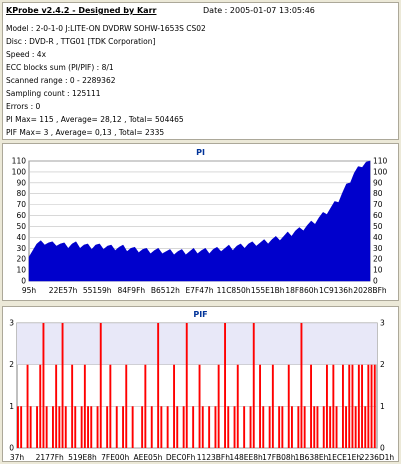 This screenshot has width=401, height=464. What do you see at coordinates (21, 204) in the screenshot?
I see `y-tick-label-left: 70` at bounding box center [21, 204].